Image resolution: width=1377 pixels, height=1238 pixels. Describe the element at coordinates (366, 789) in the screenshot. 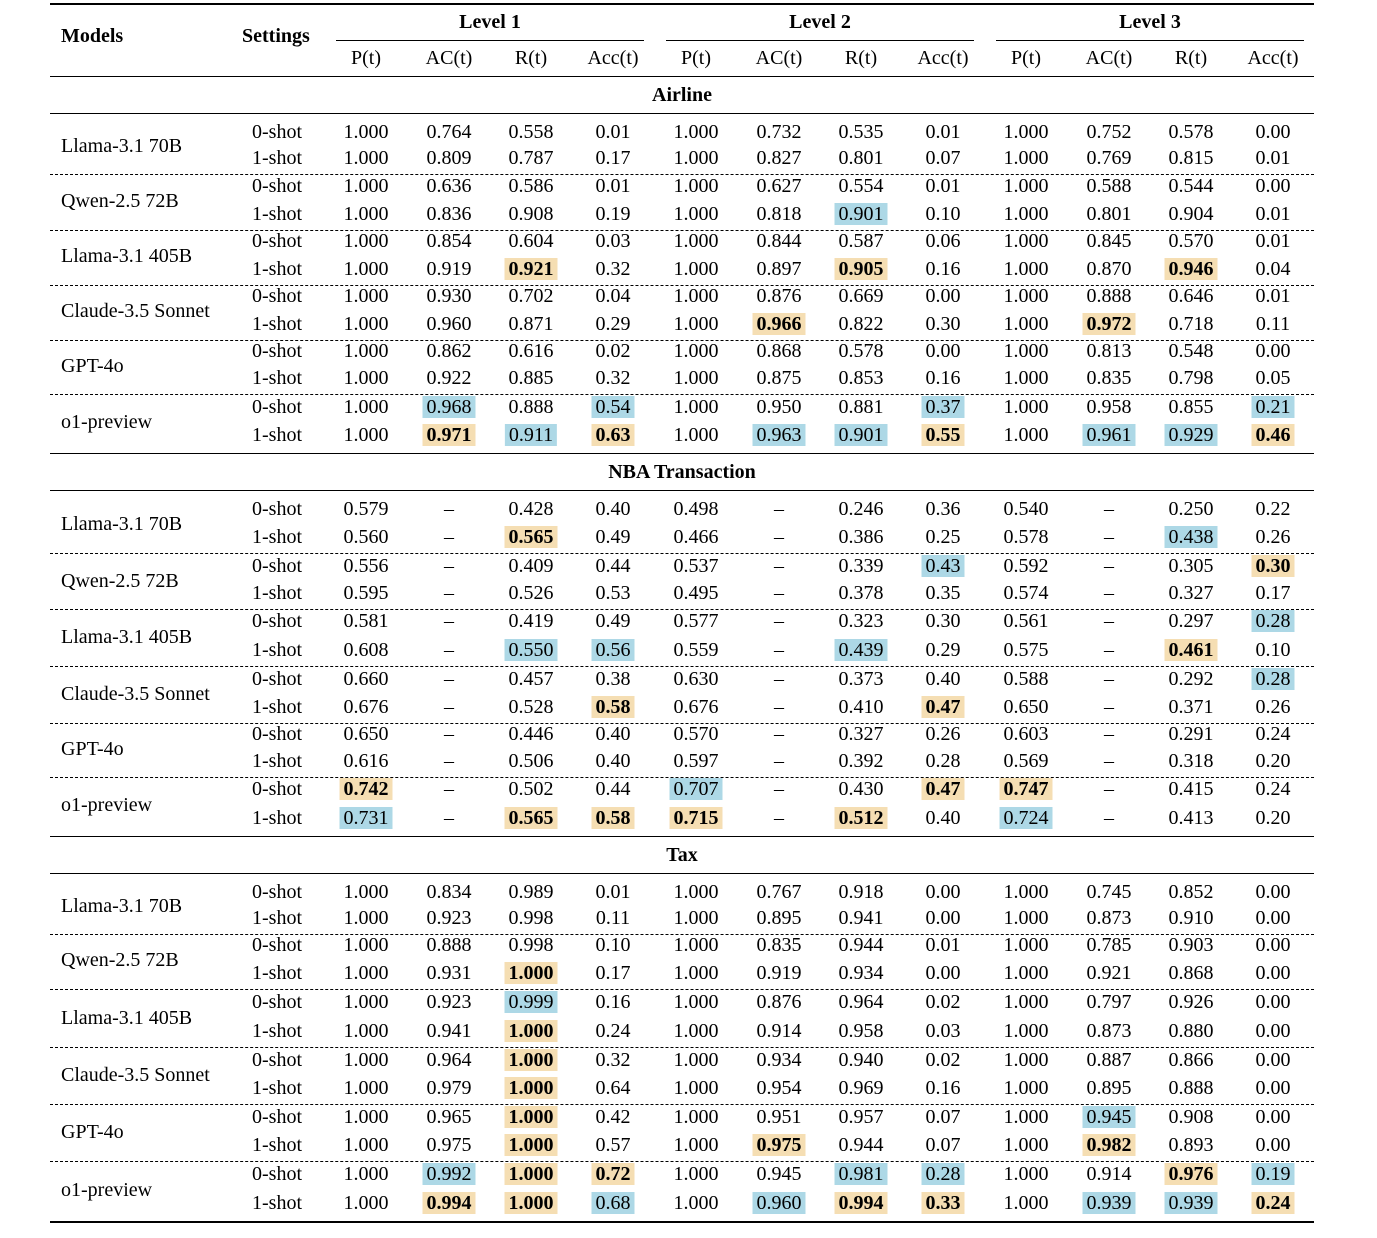

I see `best-value-highlight: 0.742` at that location.